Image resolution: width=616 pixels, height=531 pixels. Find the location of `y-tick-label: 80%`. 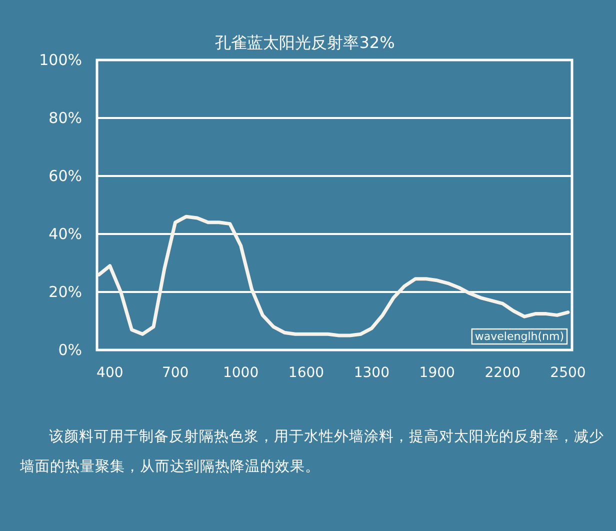

y-tick-label: 80% is located at coordinates (65, 118).